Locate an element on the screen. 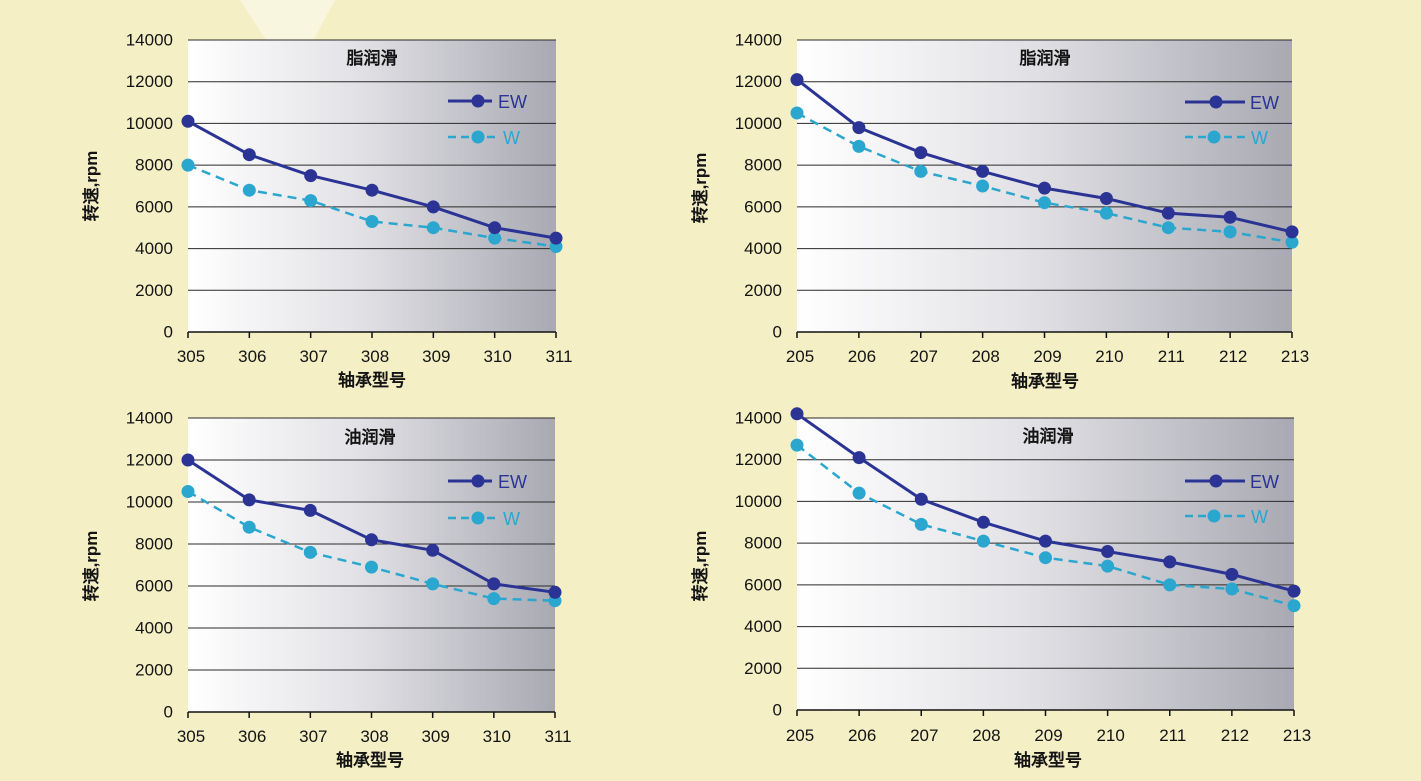 The height and width of the screenshot is (781, 1421). x-tick-label: 207 is located at coordinates (924, 735).